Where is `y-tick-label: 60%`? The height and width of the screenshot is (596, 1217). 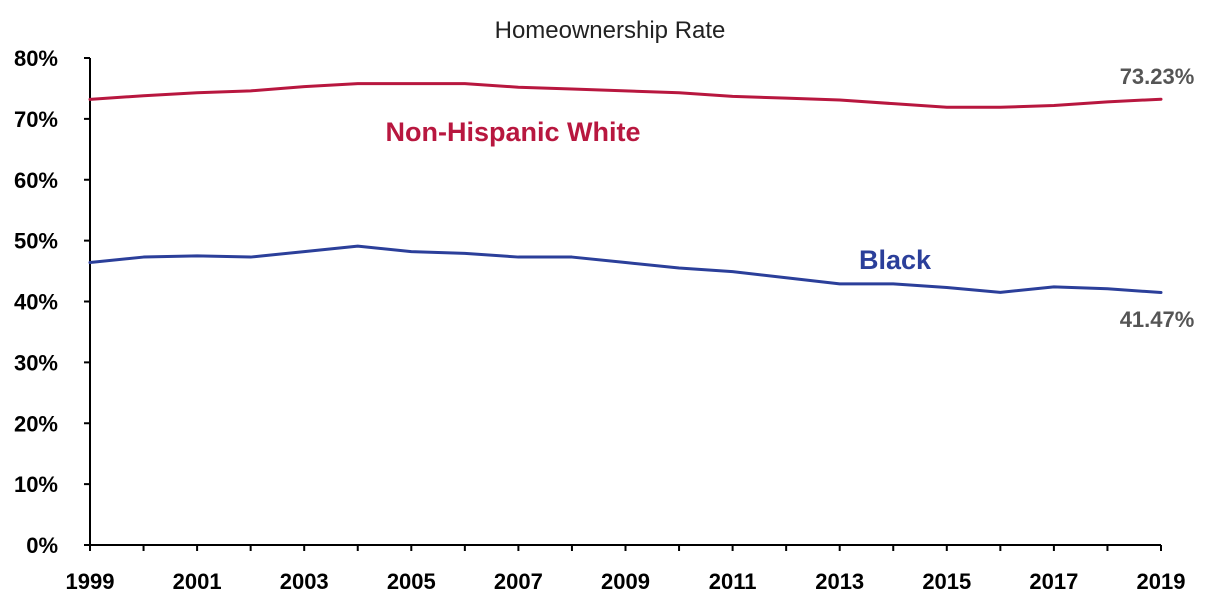
y-tick-label: 60% is located at coordinates (36, 180).